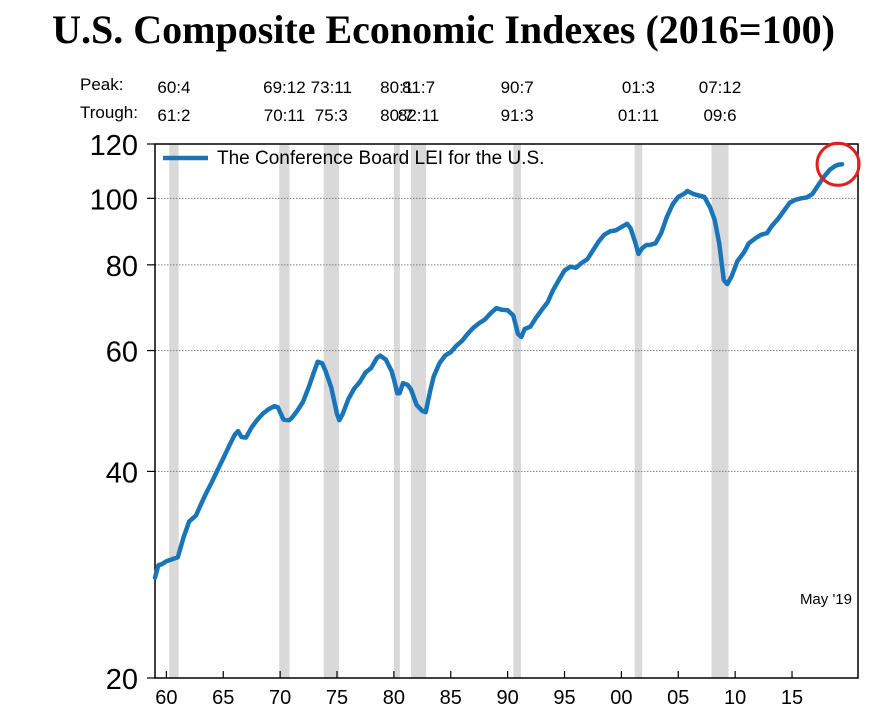 This screenshot has height=715, width=887. Describe the element at coordinates (396, 87) in the screenshot. I see `peak-date: 80:1` at that location.